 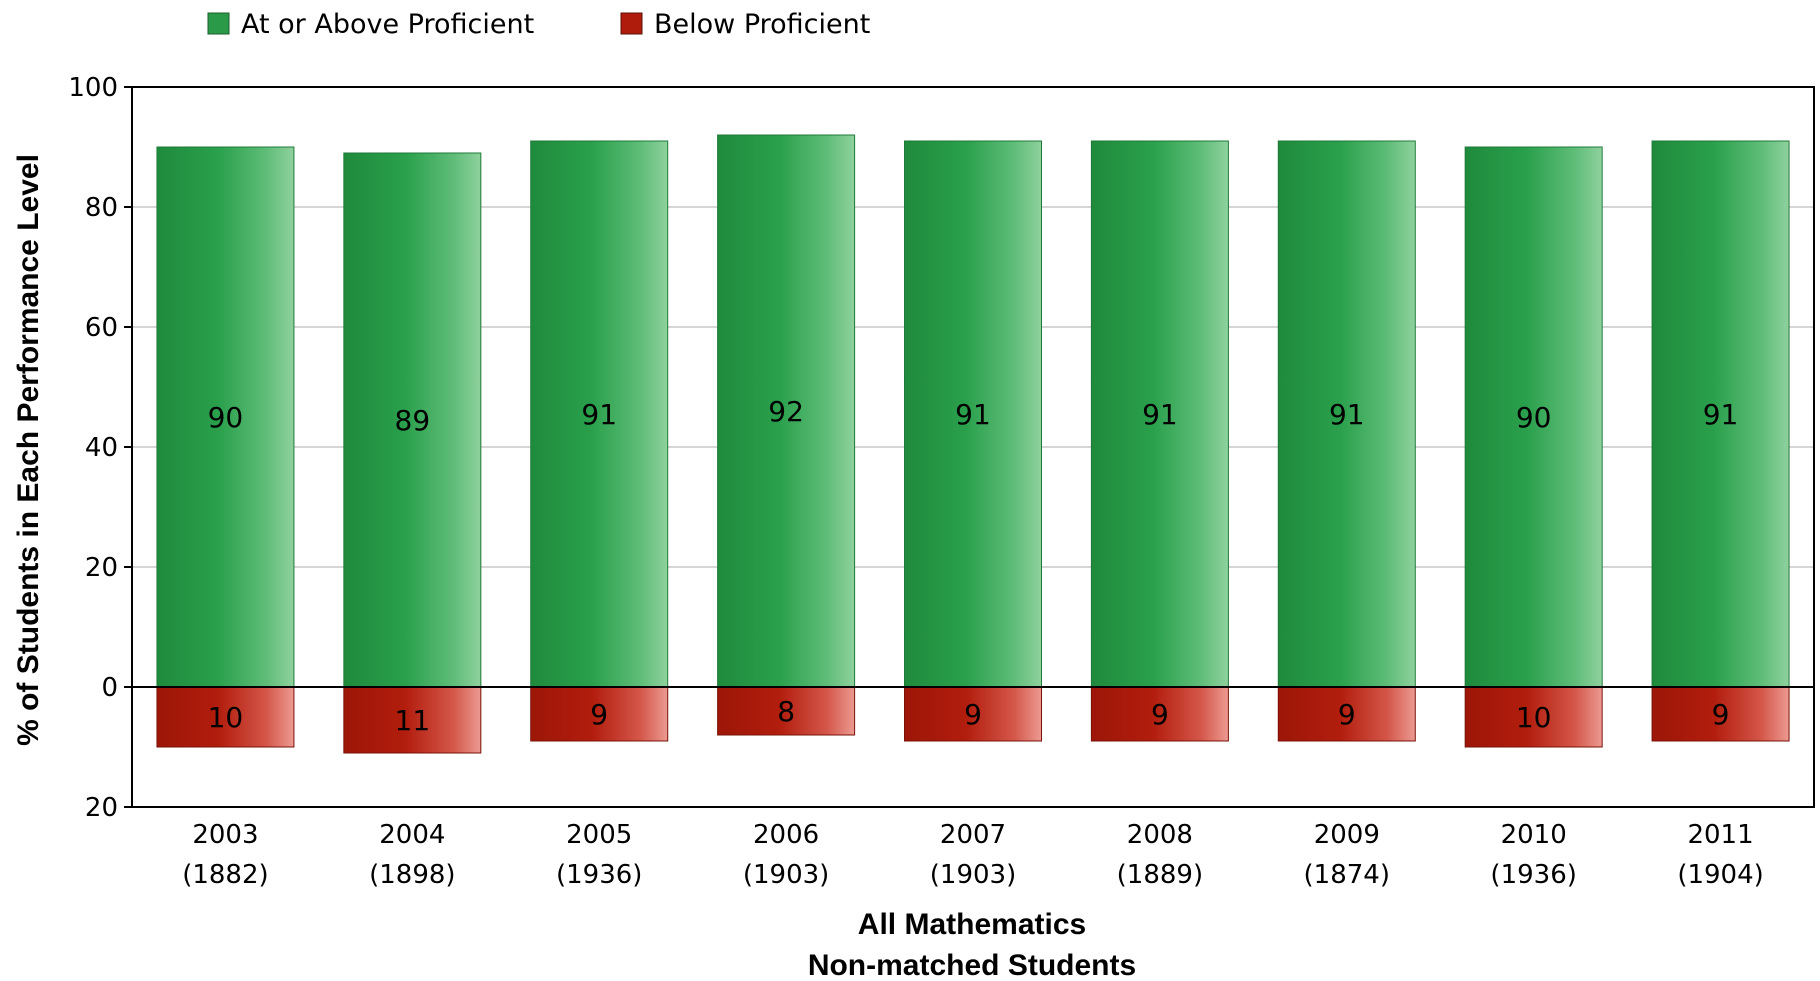 I want to click on x-tick-label-year: 2006, so click(x=786, y=835).